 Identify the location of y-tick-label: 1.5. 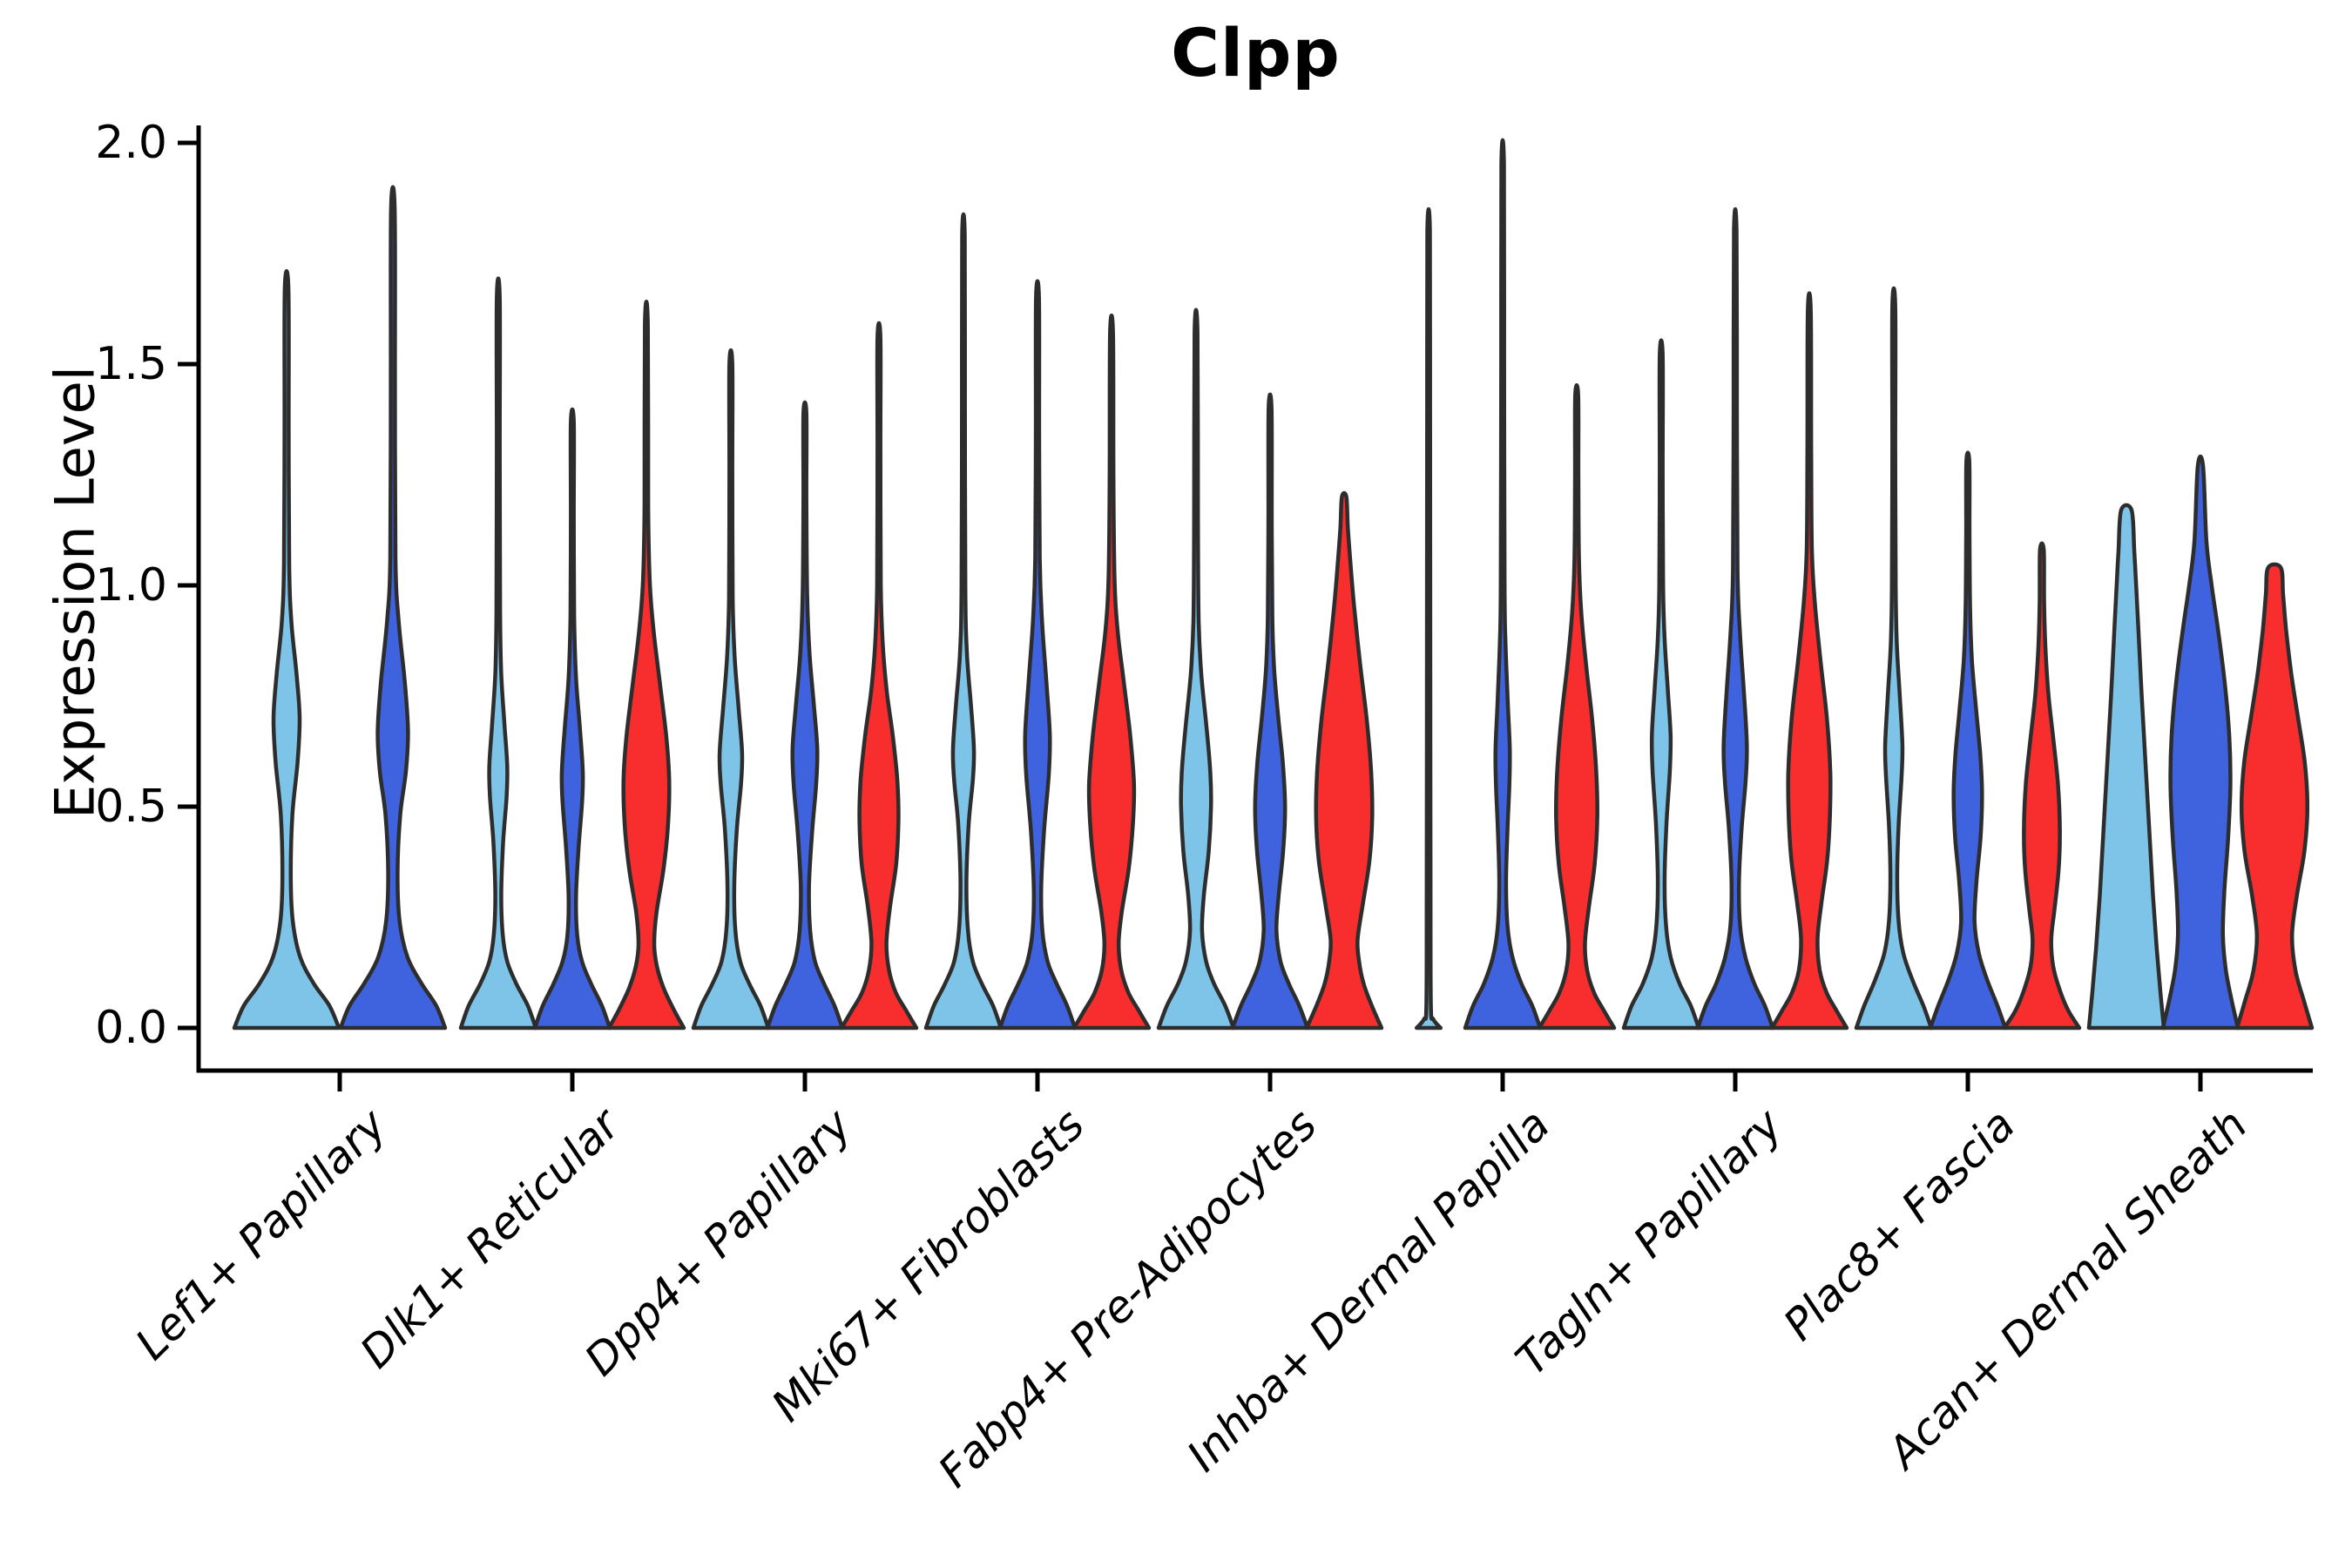
(131, 364).